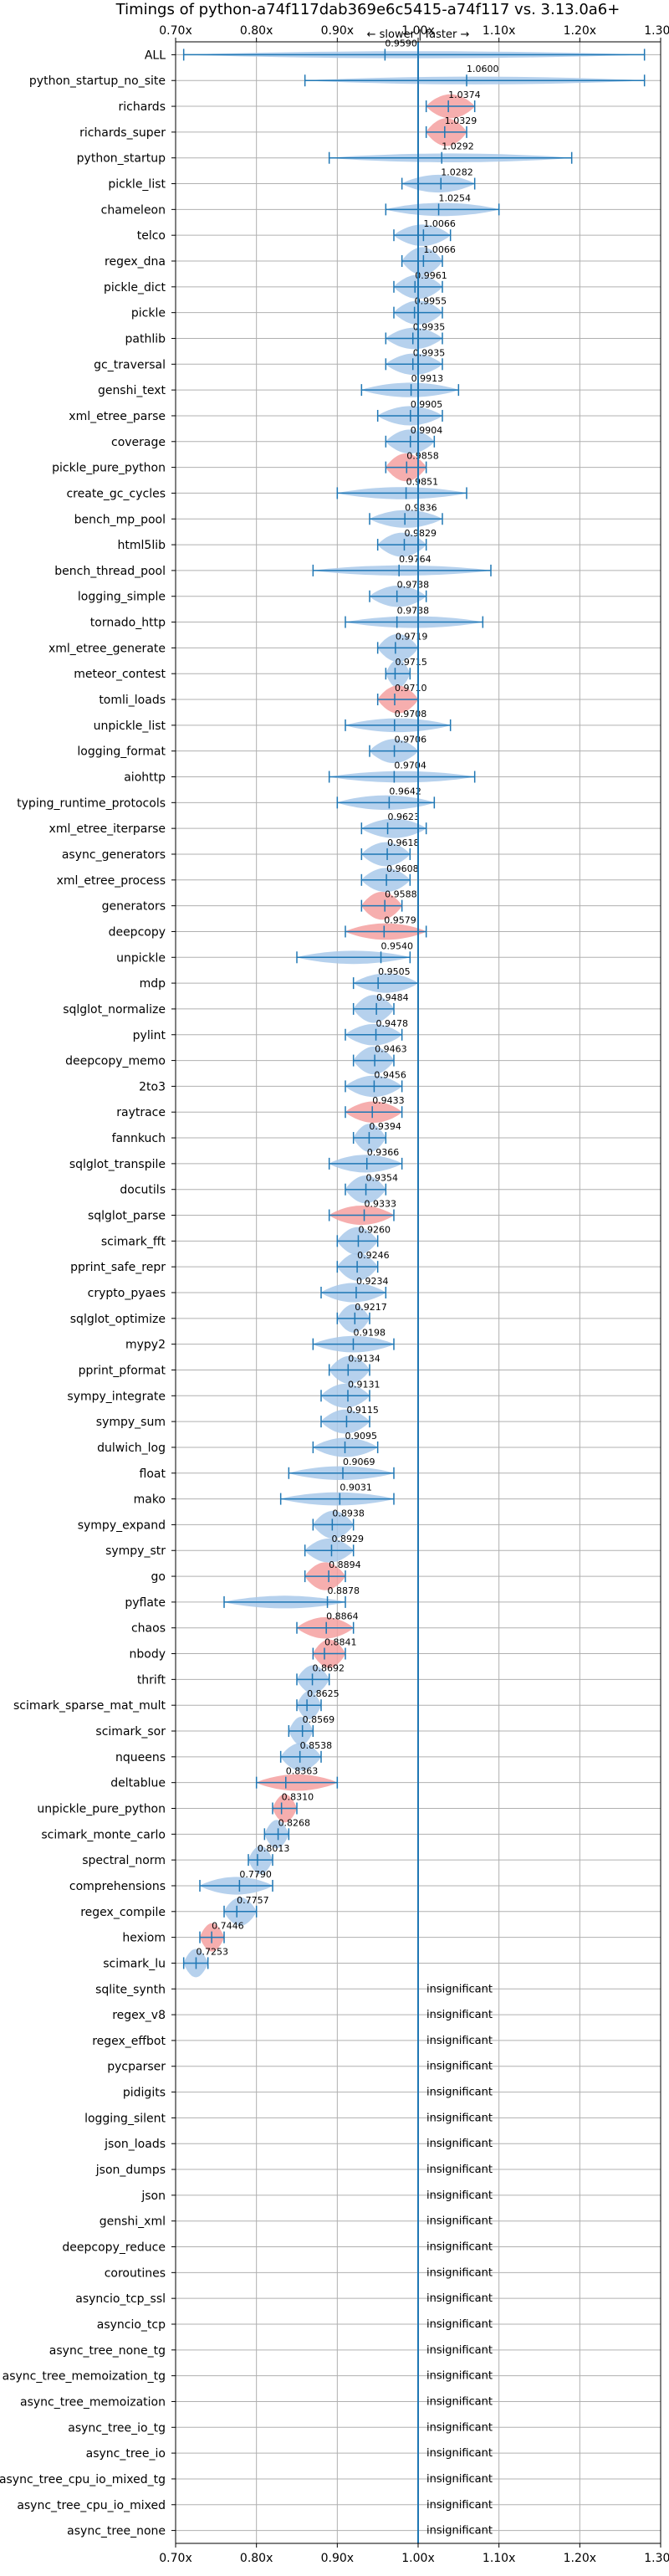 The height and width of the screenshot is (2576, 669). I want to click on benchmark-label: go, so click(158, 1577).